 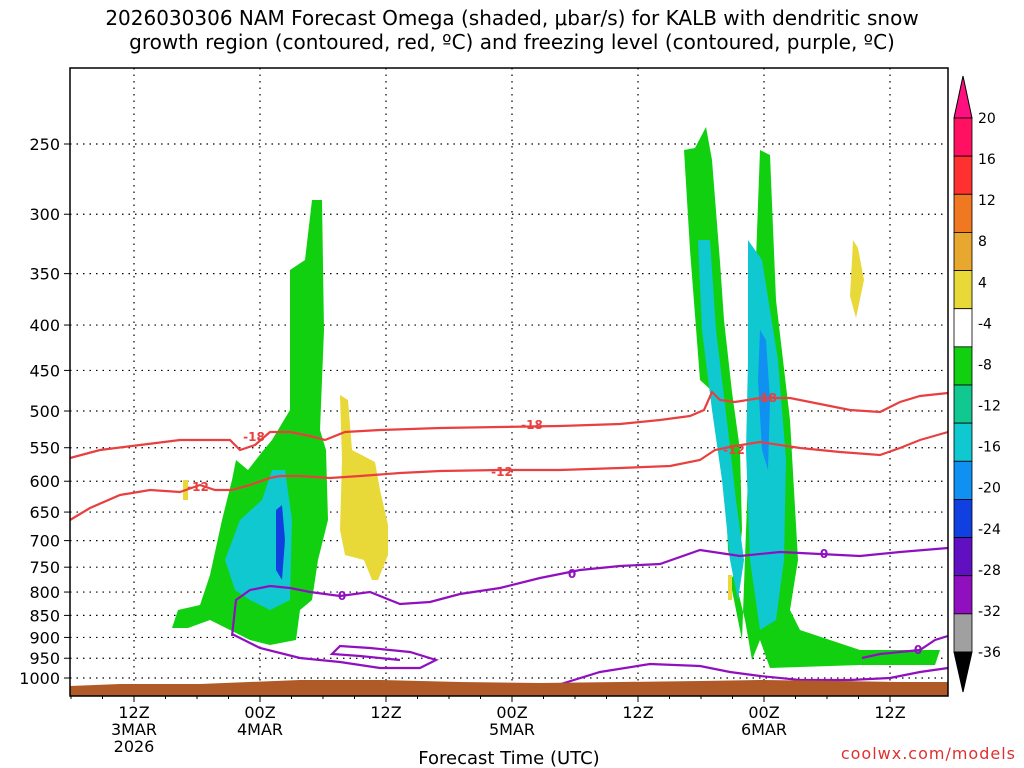 What do you see at coordinates (44, 325) in the screenshot?
I see `y-tick-label: 400` at bounding box center [44, 325].